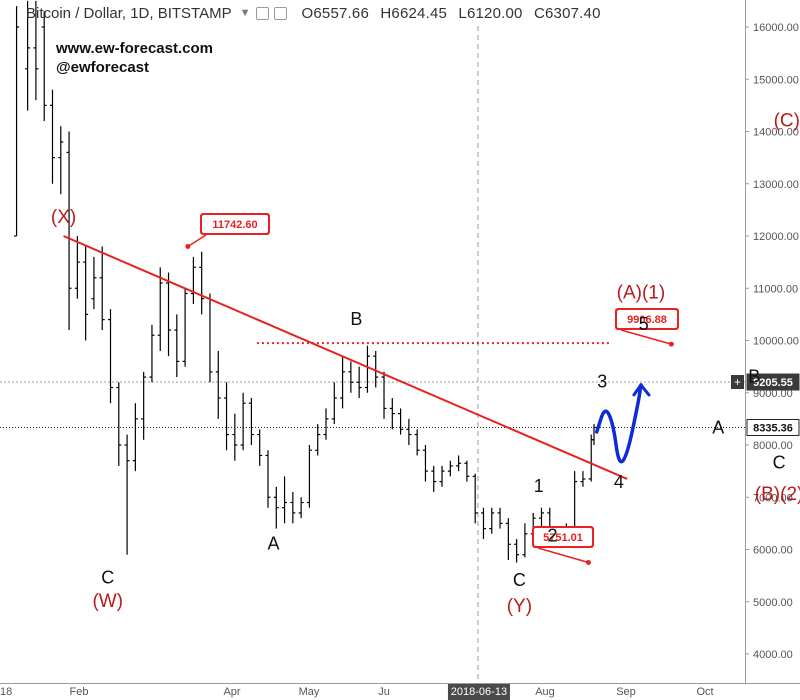 The width and height of the screenshot is (800, 700). I want to click on time-tick-label: Oct, so click(704, 692).